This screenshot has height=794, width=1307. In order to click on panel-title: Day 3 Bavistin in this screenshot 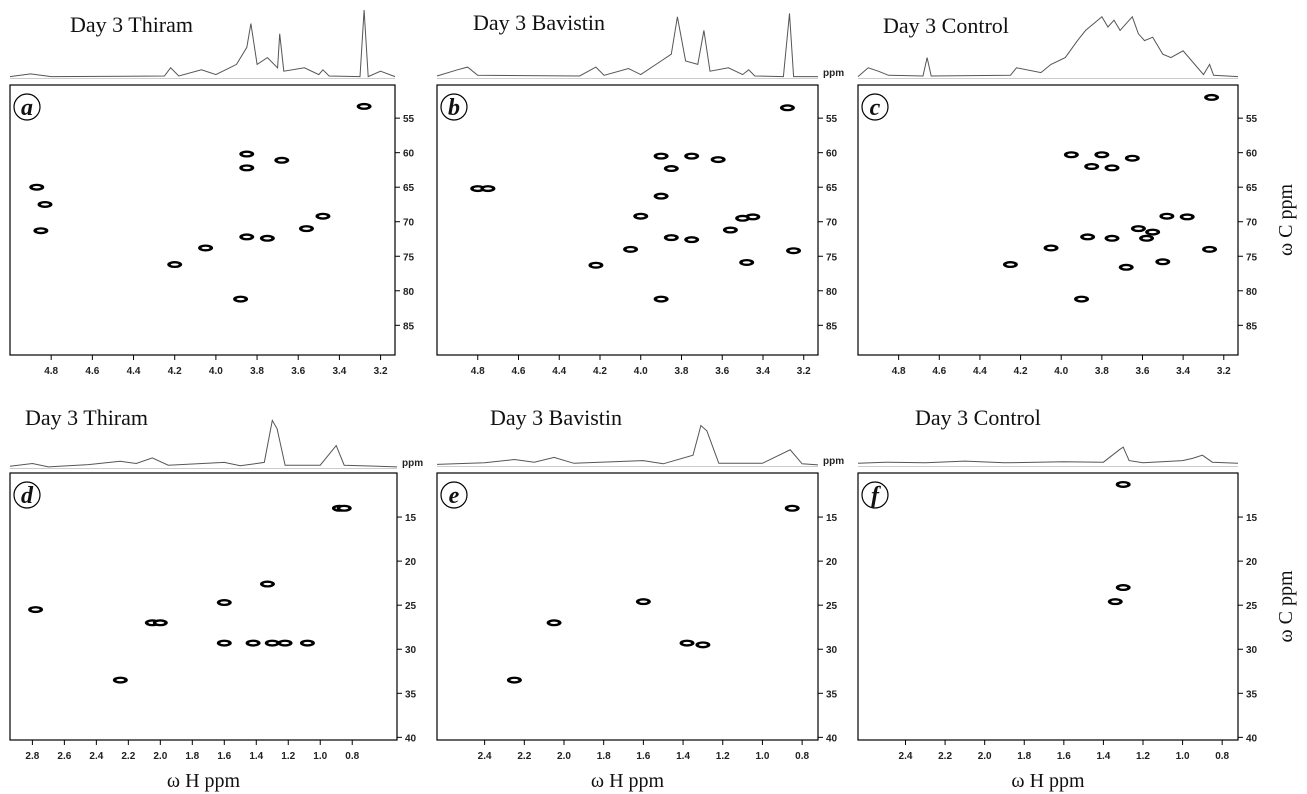, I will do `click(539, 22)`.